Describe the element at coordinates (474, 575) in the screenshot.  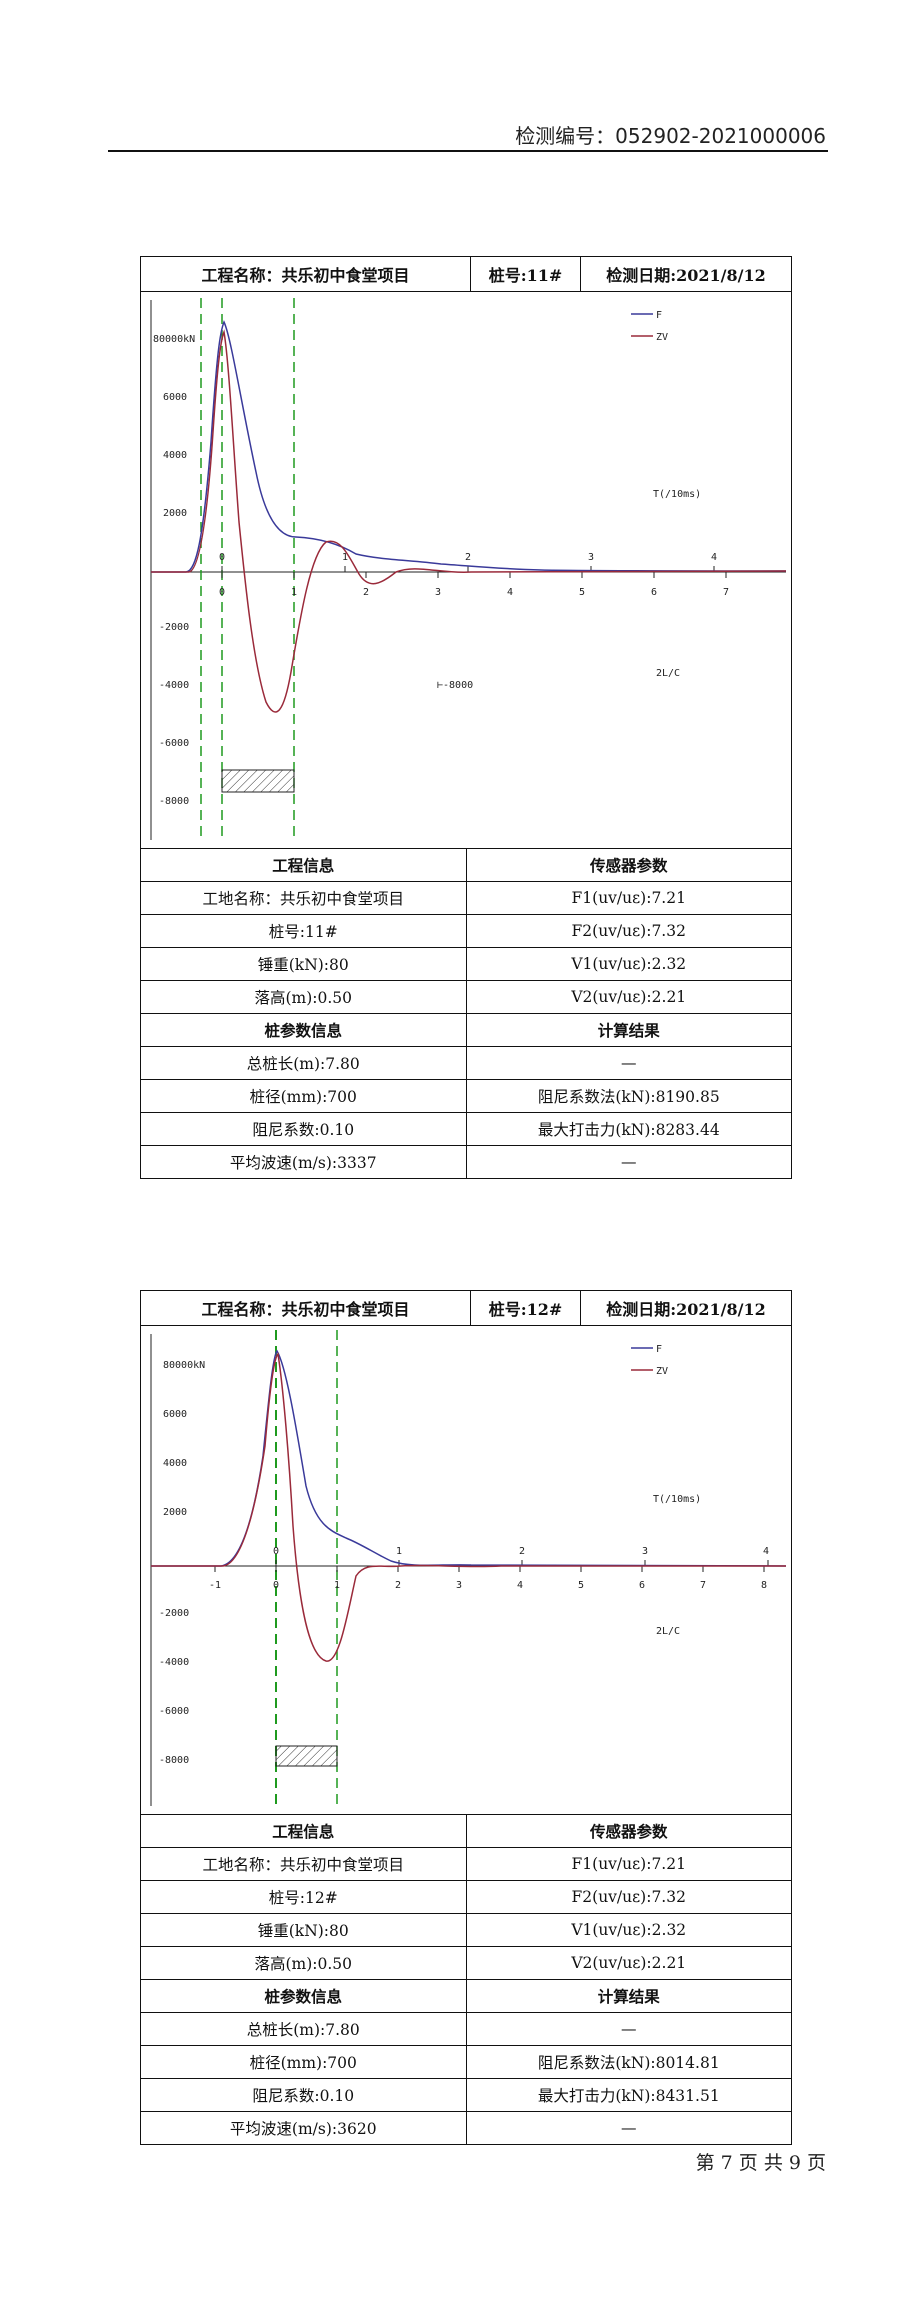
I see `x-ticks-bottom` at that location.